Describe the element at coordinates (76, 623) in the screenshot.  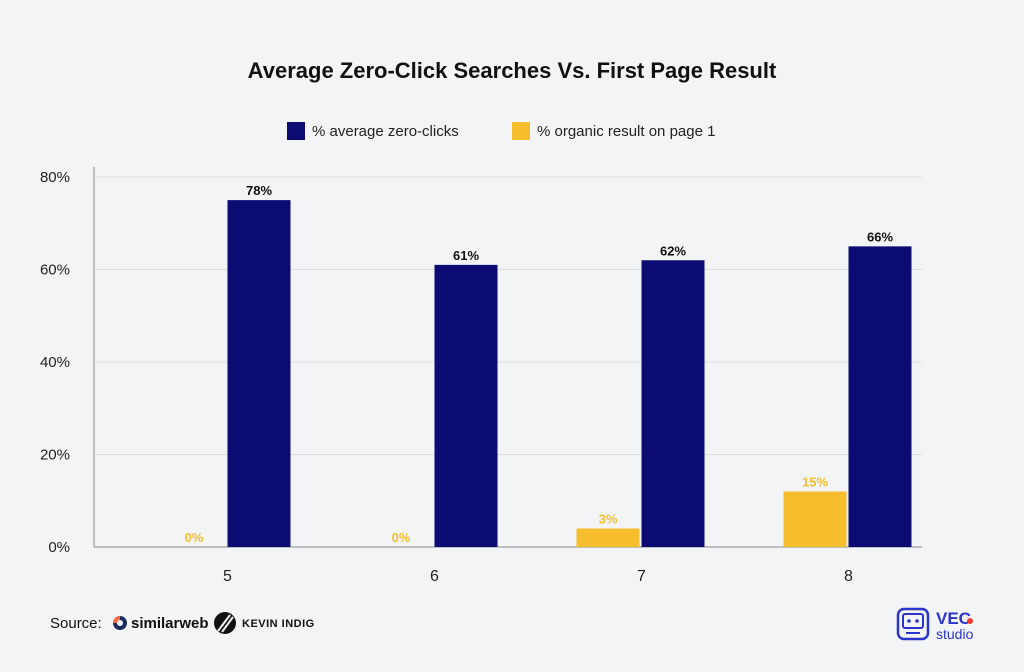
I see `source-label: Source:` at that location.